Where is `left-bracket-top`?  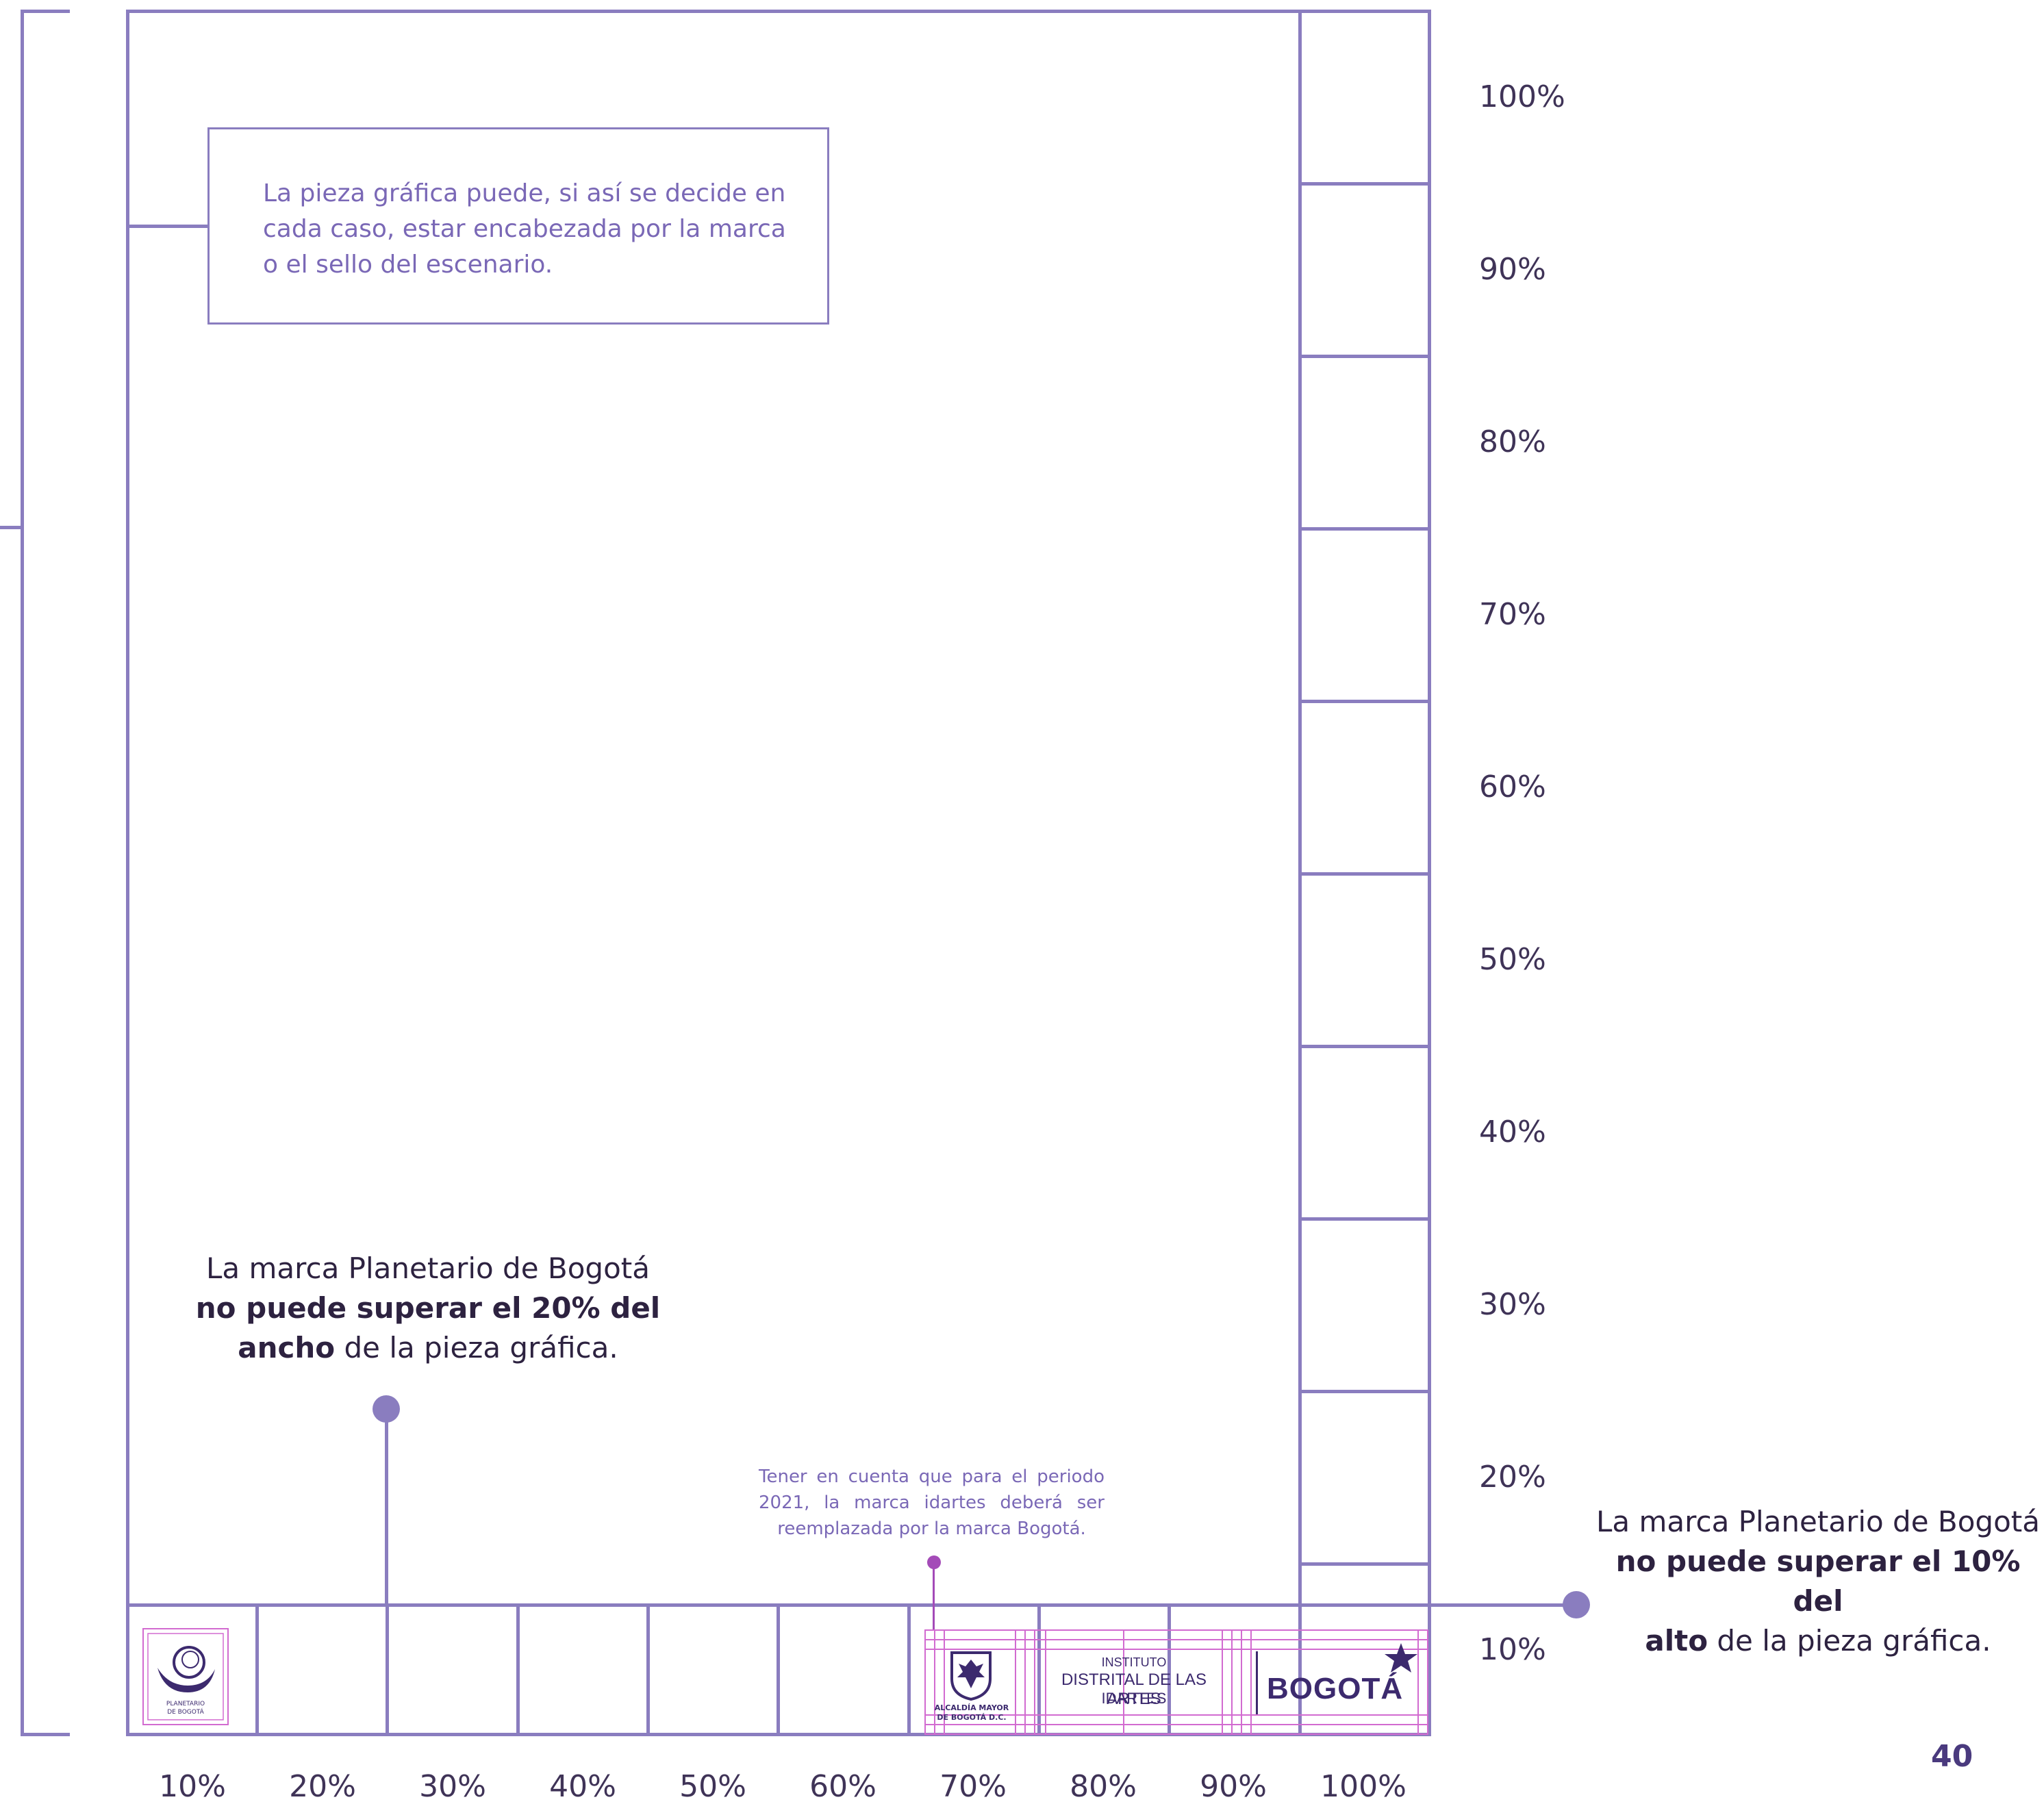
left-bracket-top is located at coordinates (45, 11).